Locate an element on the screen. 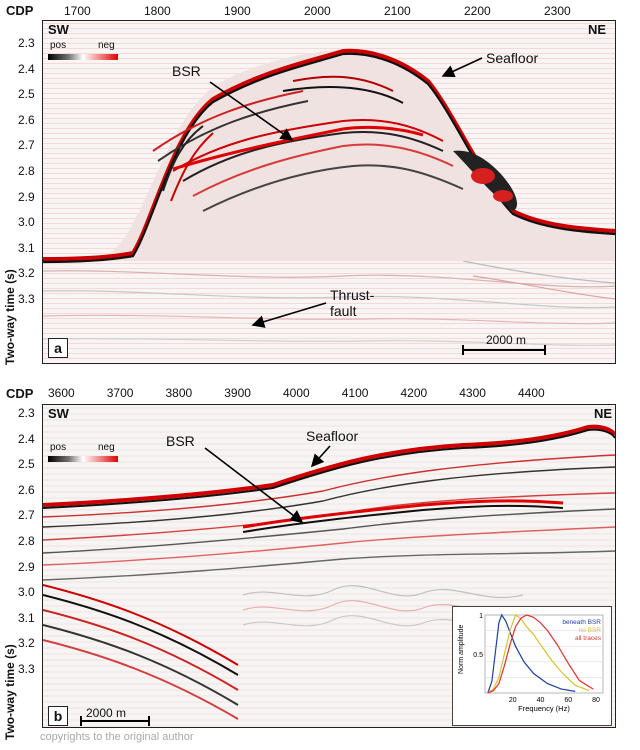  arrow-seafloor-a is located at coordinates (462, 67).